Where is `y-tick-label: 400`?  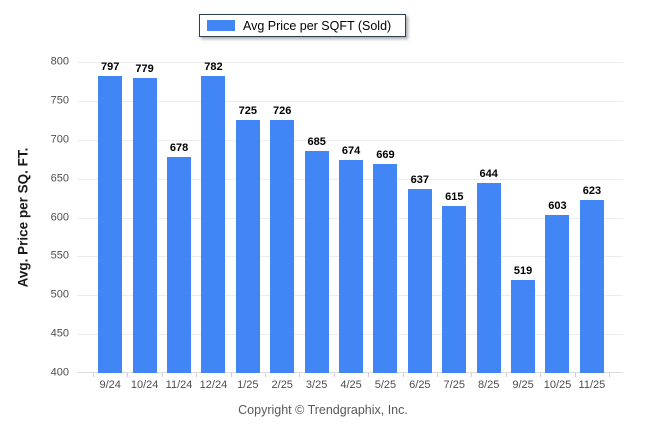
y-tick-label: 400 is located at coordinates (59, 372).